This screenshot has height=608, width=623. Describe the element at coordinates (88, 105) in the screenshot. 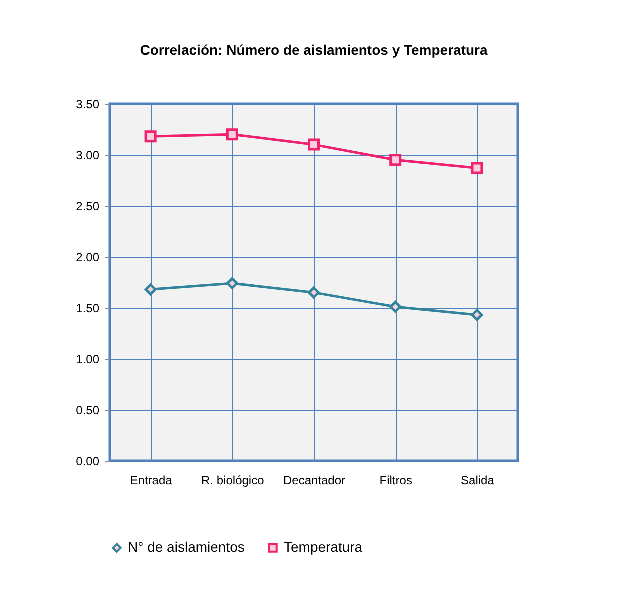

I see `y-tick-label: 3.50` at that location.